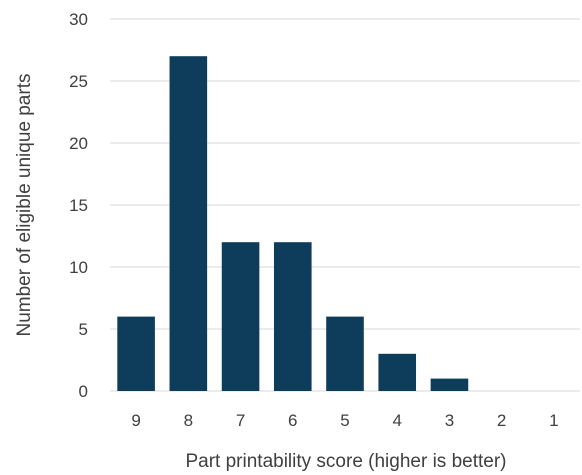  I want to click on y-tick-label: 20, so click(78, 143).